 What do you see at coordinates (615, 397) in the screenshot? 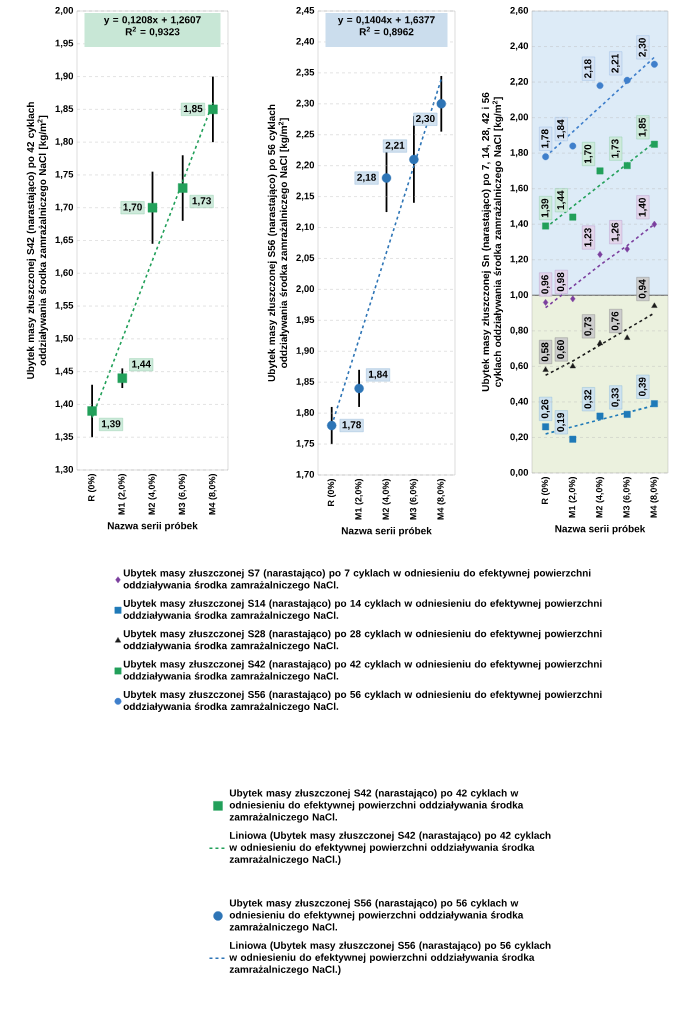
I see `data-label: 0,33` at bounding box center [615, 397].